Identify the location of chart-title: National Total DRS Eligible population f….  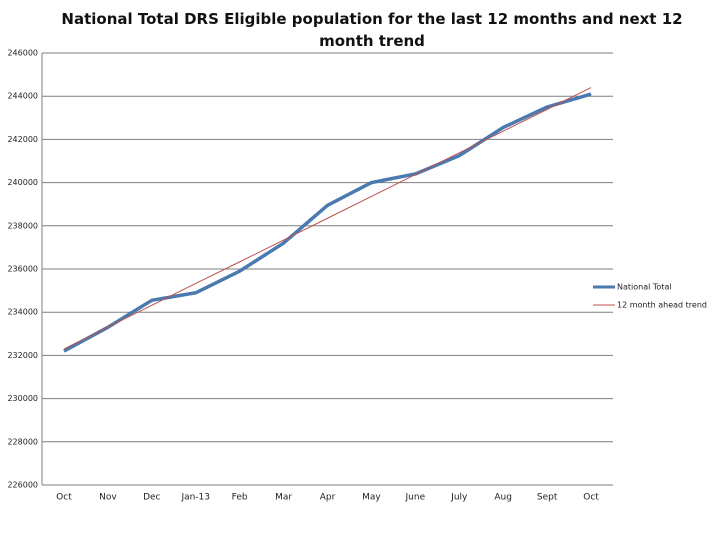
(372, 30).